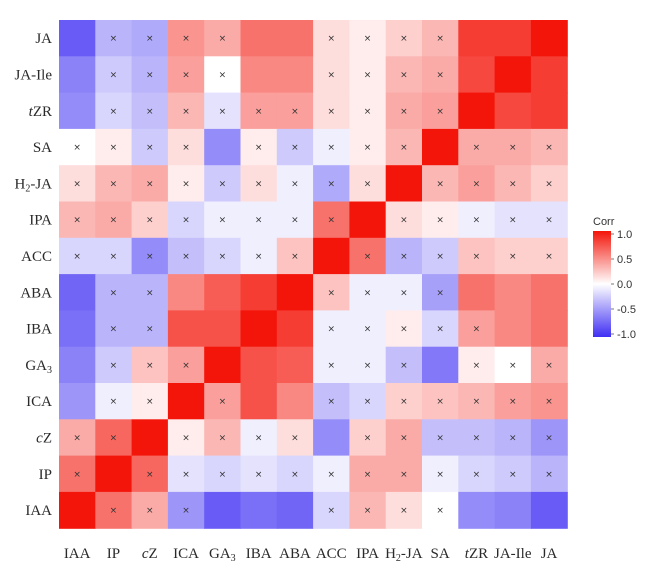 The width and height of the screenshot is (650, 571). I want to click on legend-tick-label: -1.0, so click(626, 335).